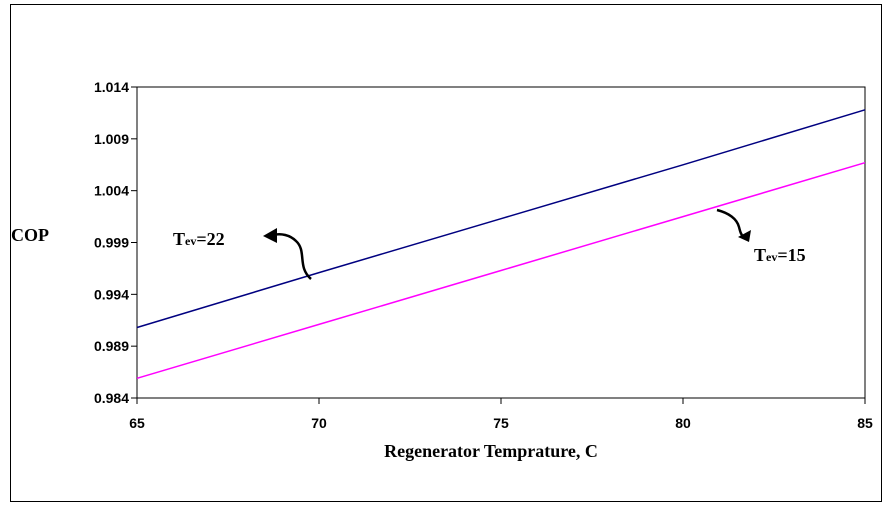 The width and height of the screenshot is (888, 506). Describe the element at coordinates (111, 398) in the screenshot. I see `y-tick-label: 0.984` at that location.